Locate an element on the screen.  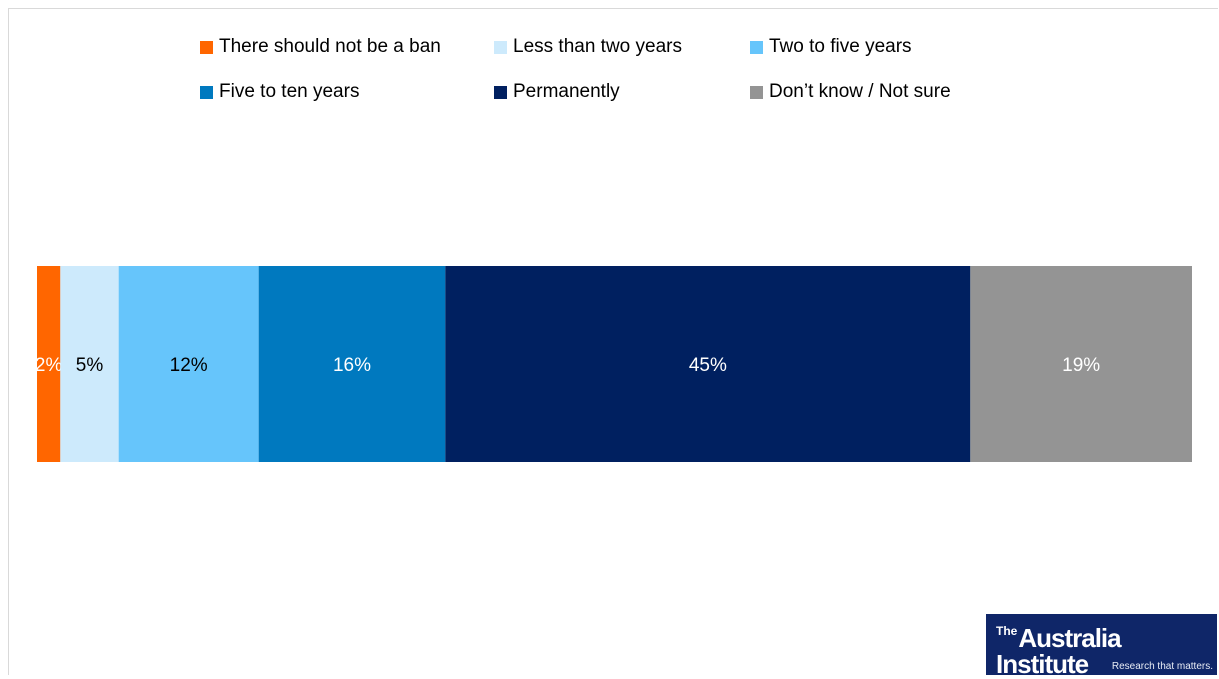
data-label: 2% is located at coordinates (49, 365).